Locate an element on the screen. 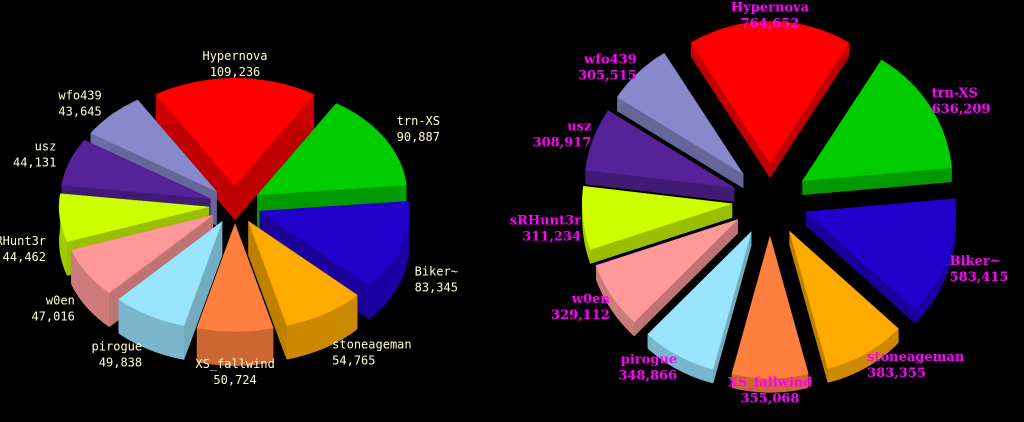 This screenshot has width=1024, height=422. value-label: 636,209 is located at coordinates (961, 109).